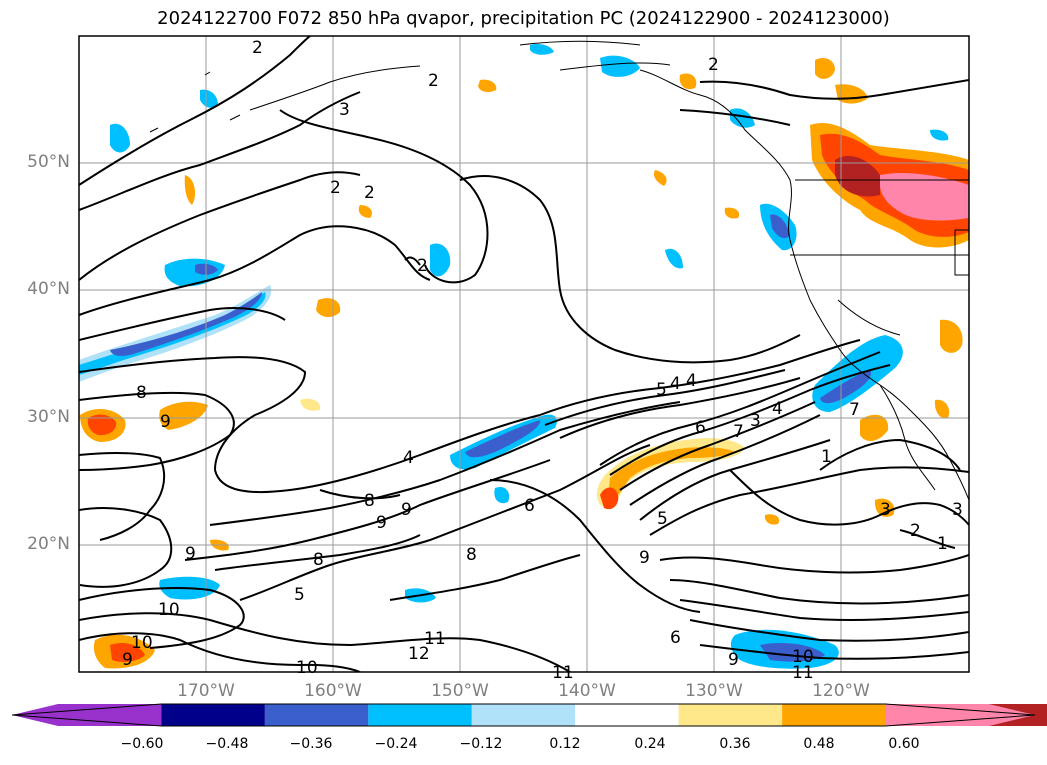 This screenshot has width=1047, height=765. Describe the element at coordinates (650, 744) in the screenshot. I see `colorbar-tick: 0.24` at that location.